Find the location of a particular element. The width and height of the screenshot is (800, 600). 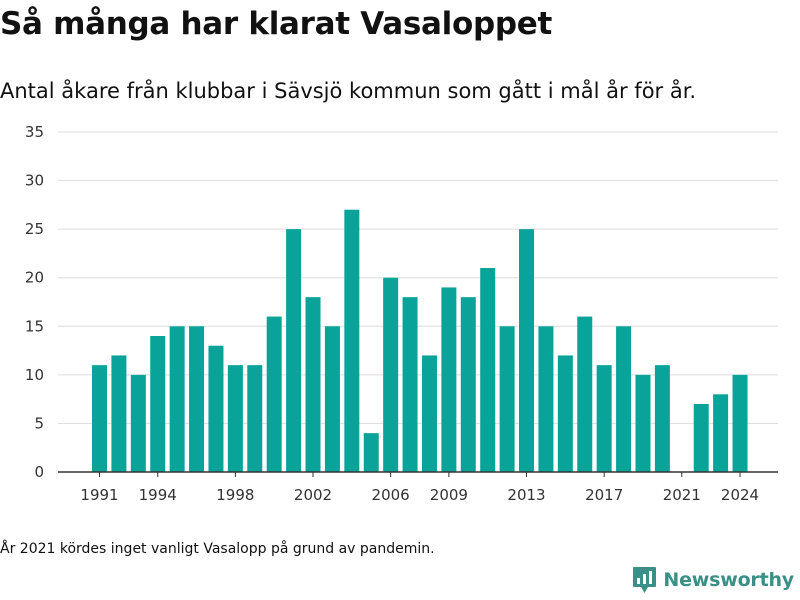

bar-2012 is located at coordinates (507, 399).